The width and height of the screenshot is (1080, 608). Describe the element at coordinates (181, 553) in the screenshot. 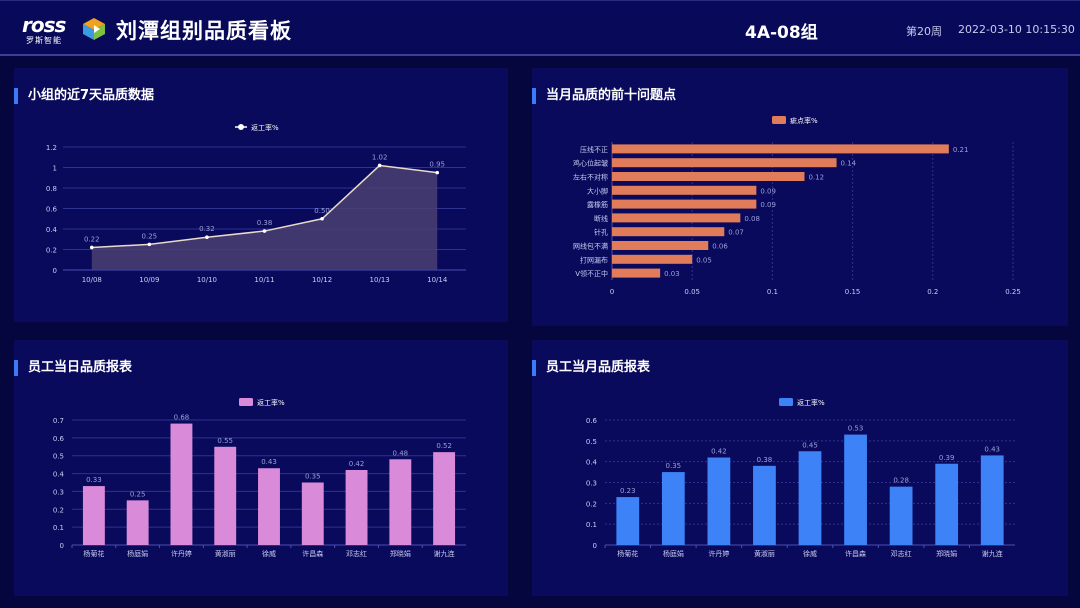

I see `category-label: 许丹婷` at that location.